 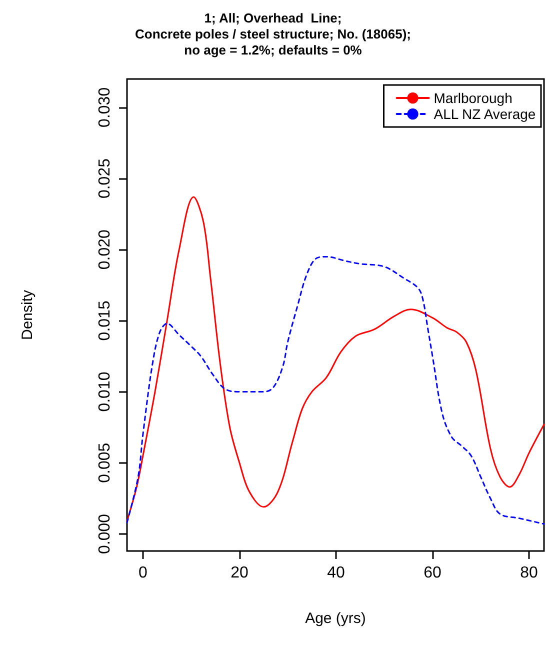 I want to click on x-tick-label: 40, so click(x=336, y=573).